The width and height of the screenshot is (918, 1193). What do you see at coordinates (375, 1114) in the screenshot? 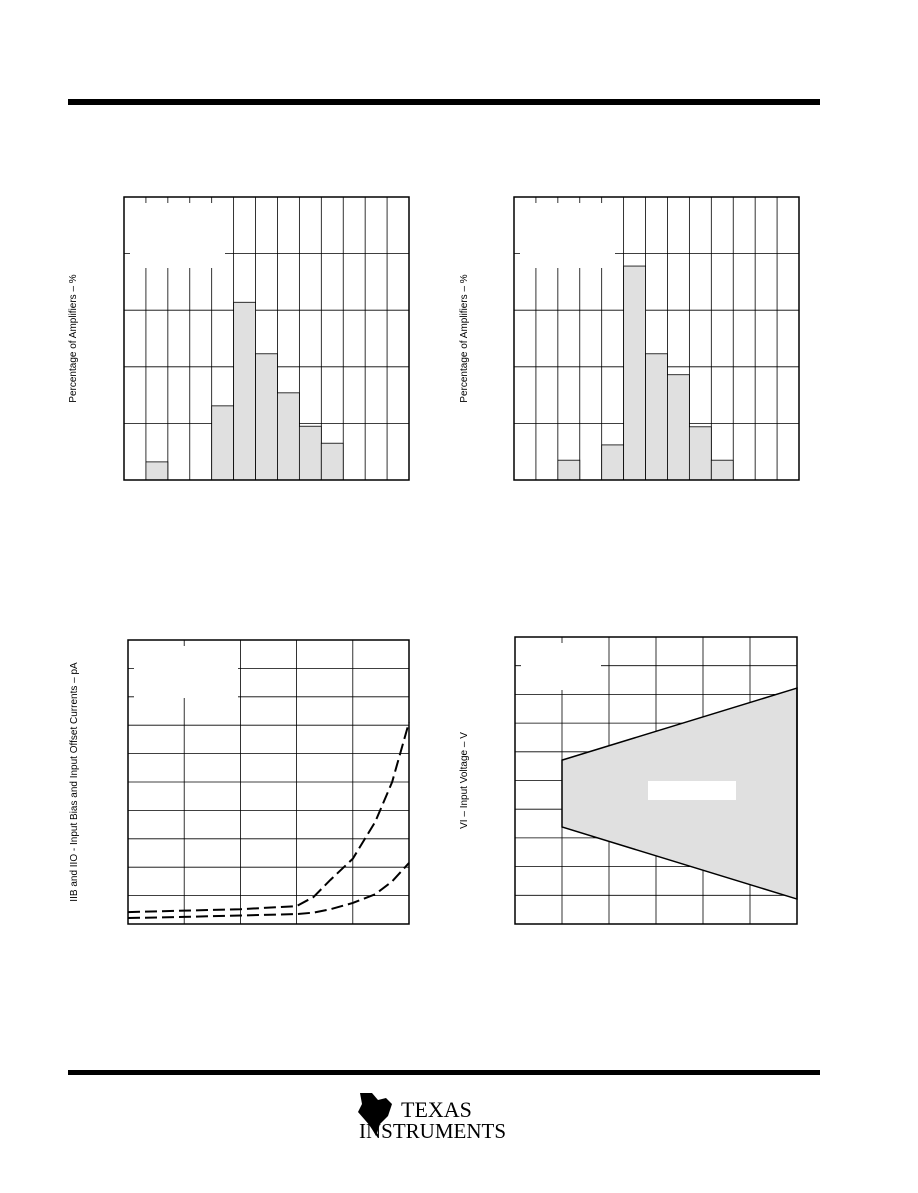
I see `logo-mark` at bounding box center [375, 1114].